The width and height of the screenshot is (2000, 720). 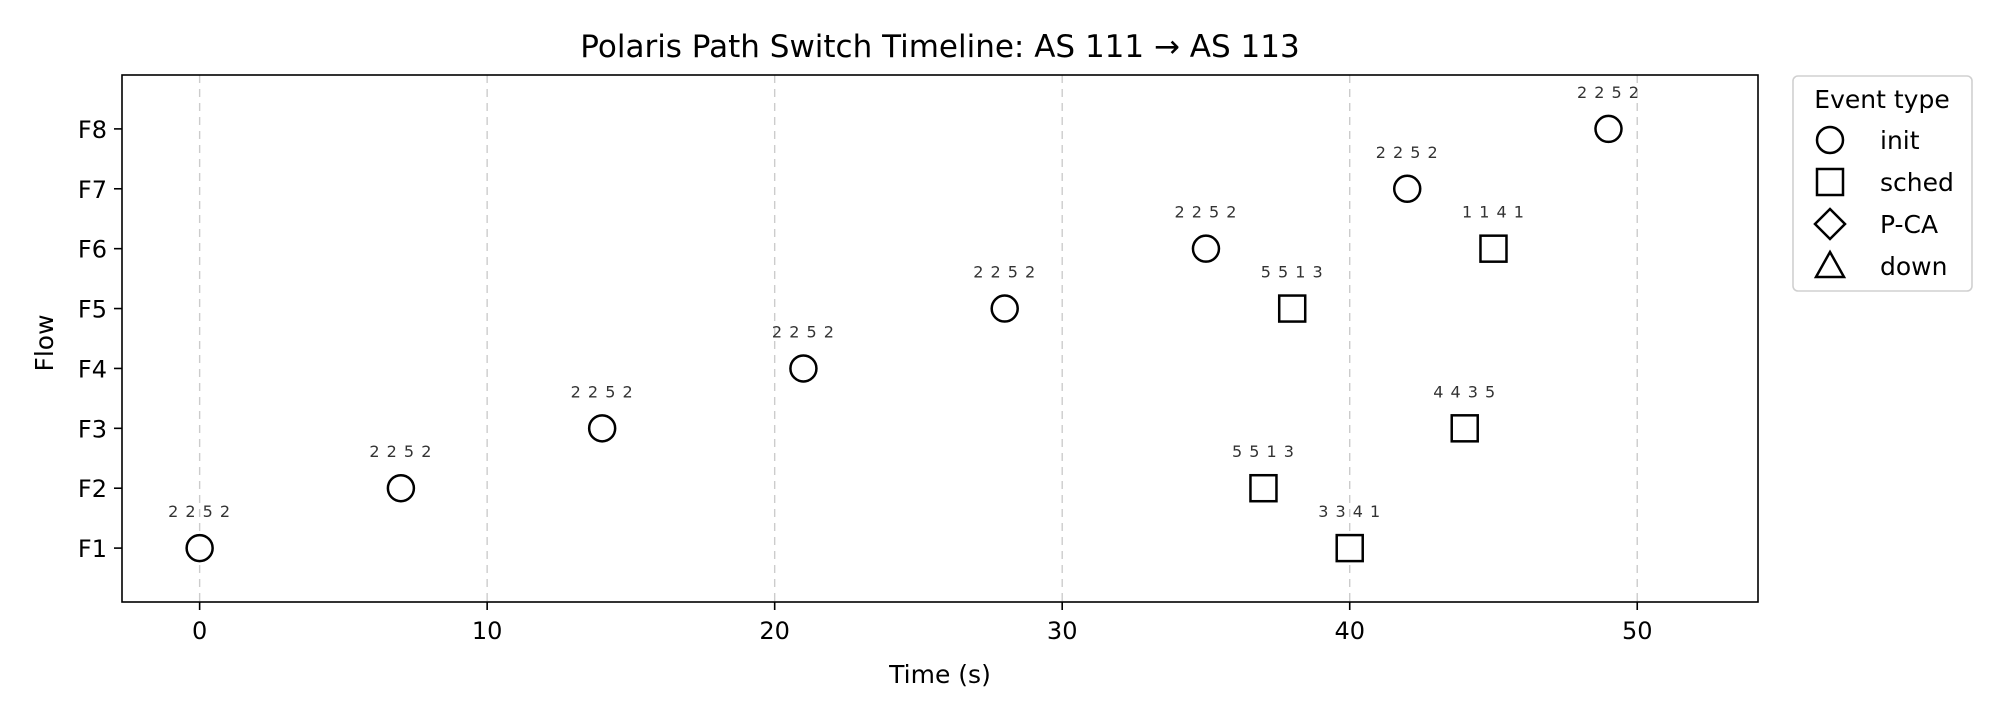 I want to click on point-sched-F3: 4 4 3 5, so click(x=1464, y=412).